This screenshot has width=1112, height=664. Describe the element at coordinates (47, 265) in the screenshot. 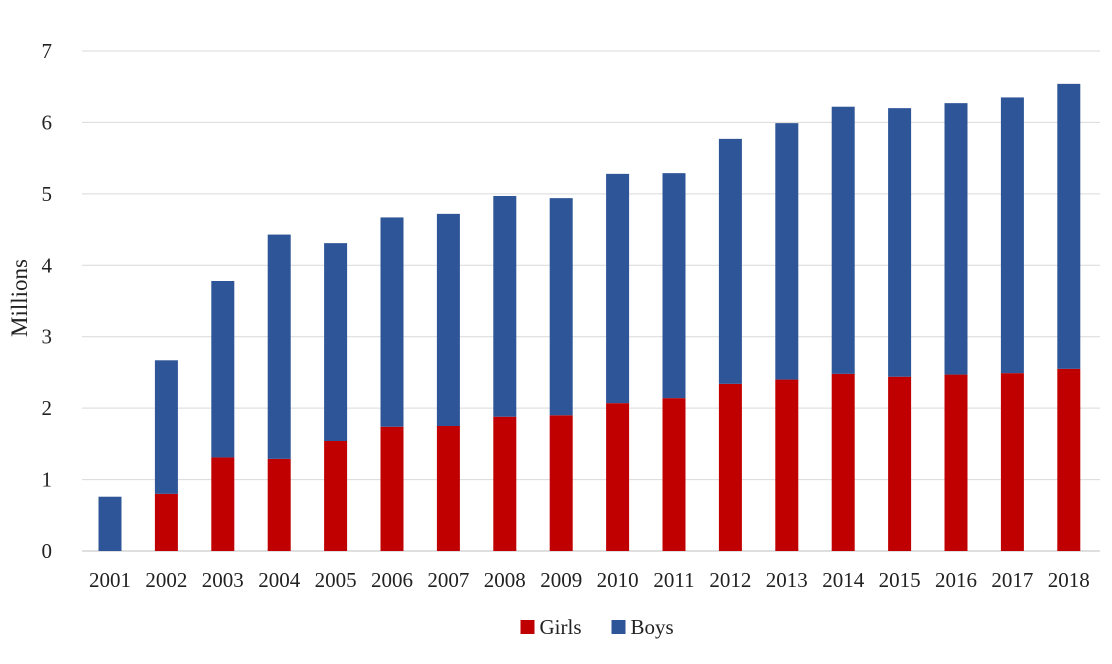

I see `y-tick-label: 4` at that location.